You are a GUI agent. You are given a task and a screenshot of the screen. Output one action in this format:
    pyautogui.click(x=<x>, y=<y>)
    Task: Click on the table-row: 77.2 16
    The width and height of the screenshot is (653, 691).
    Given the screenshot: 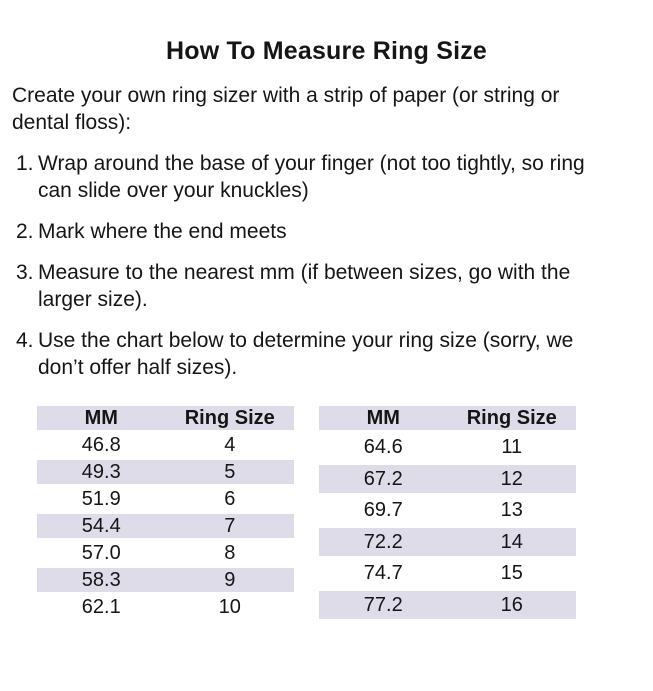 What is the action you would take?
    pyautogui.click(x=447, y=604)
    